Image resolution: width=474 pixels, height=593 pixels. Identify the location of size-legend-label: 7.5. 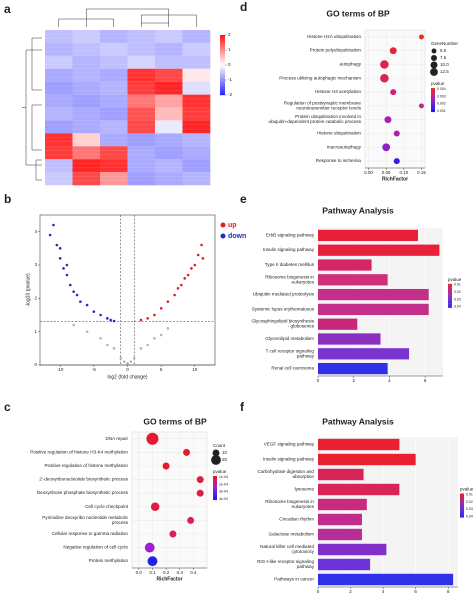
(443, 57).